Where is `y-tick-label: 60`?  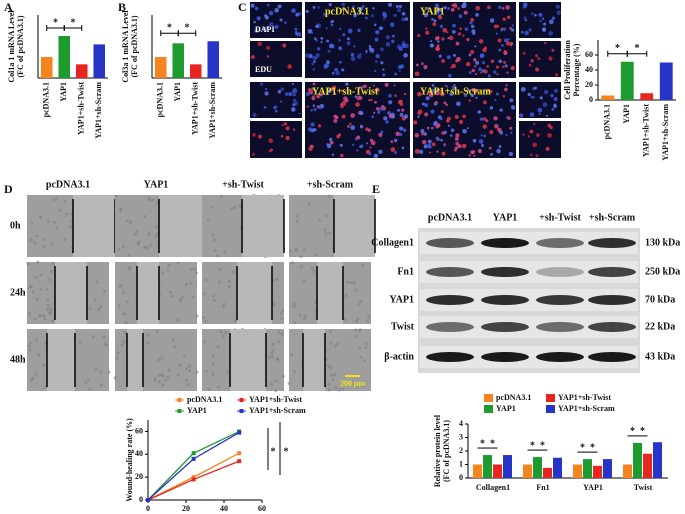
y-tick-label: 60 is located at coordinates (139, 430).